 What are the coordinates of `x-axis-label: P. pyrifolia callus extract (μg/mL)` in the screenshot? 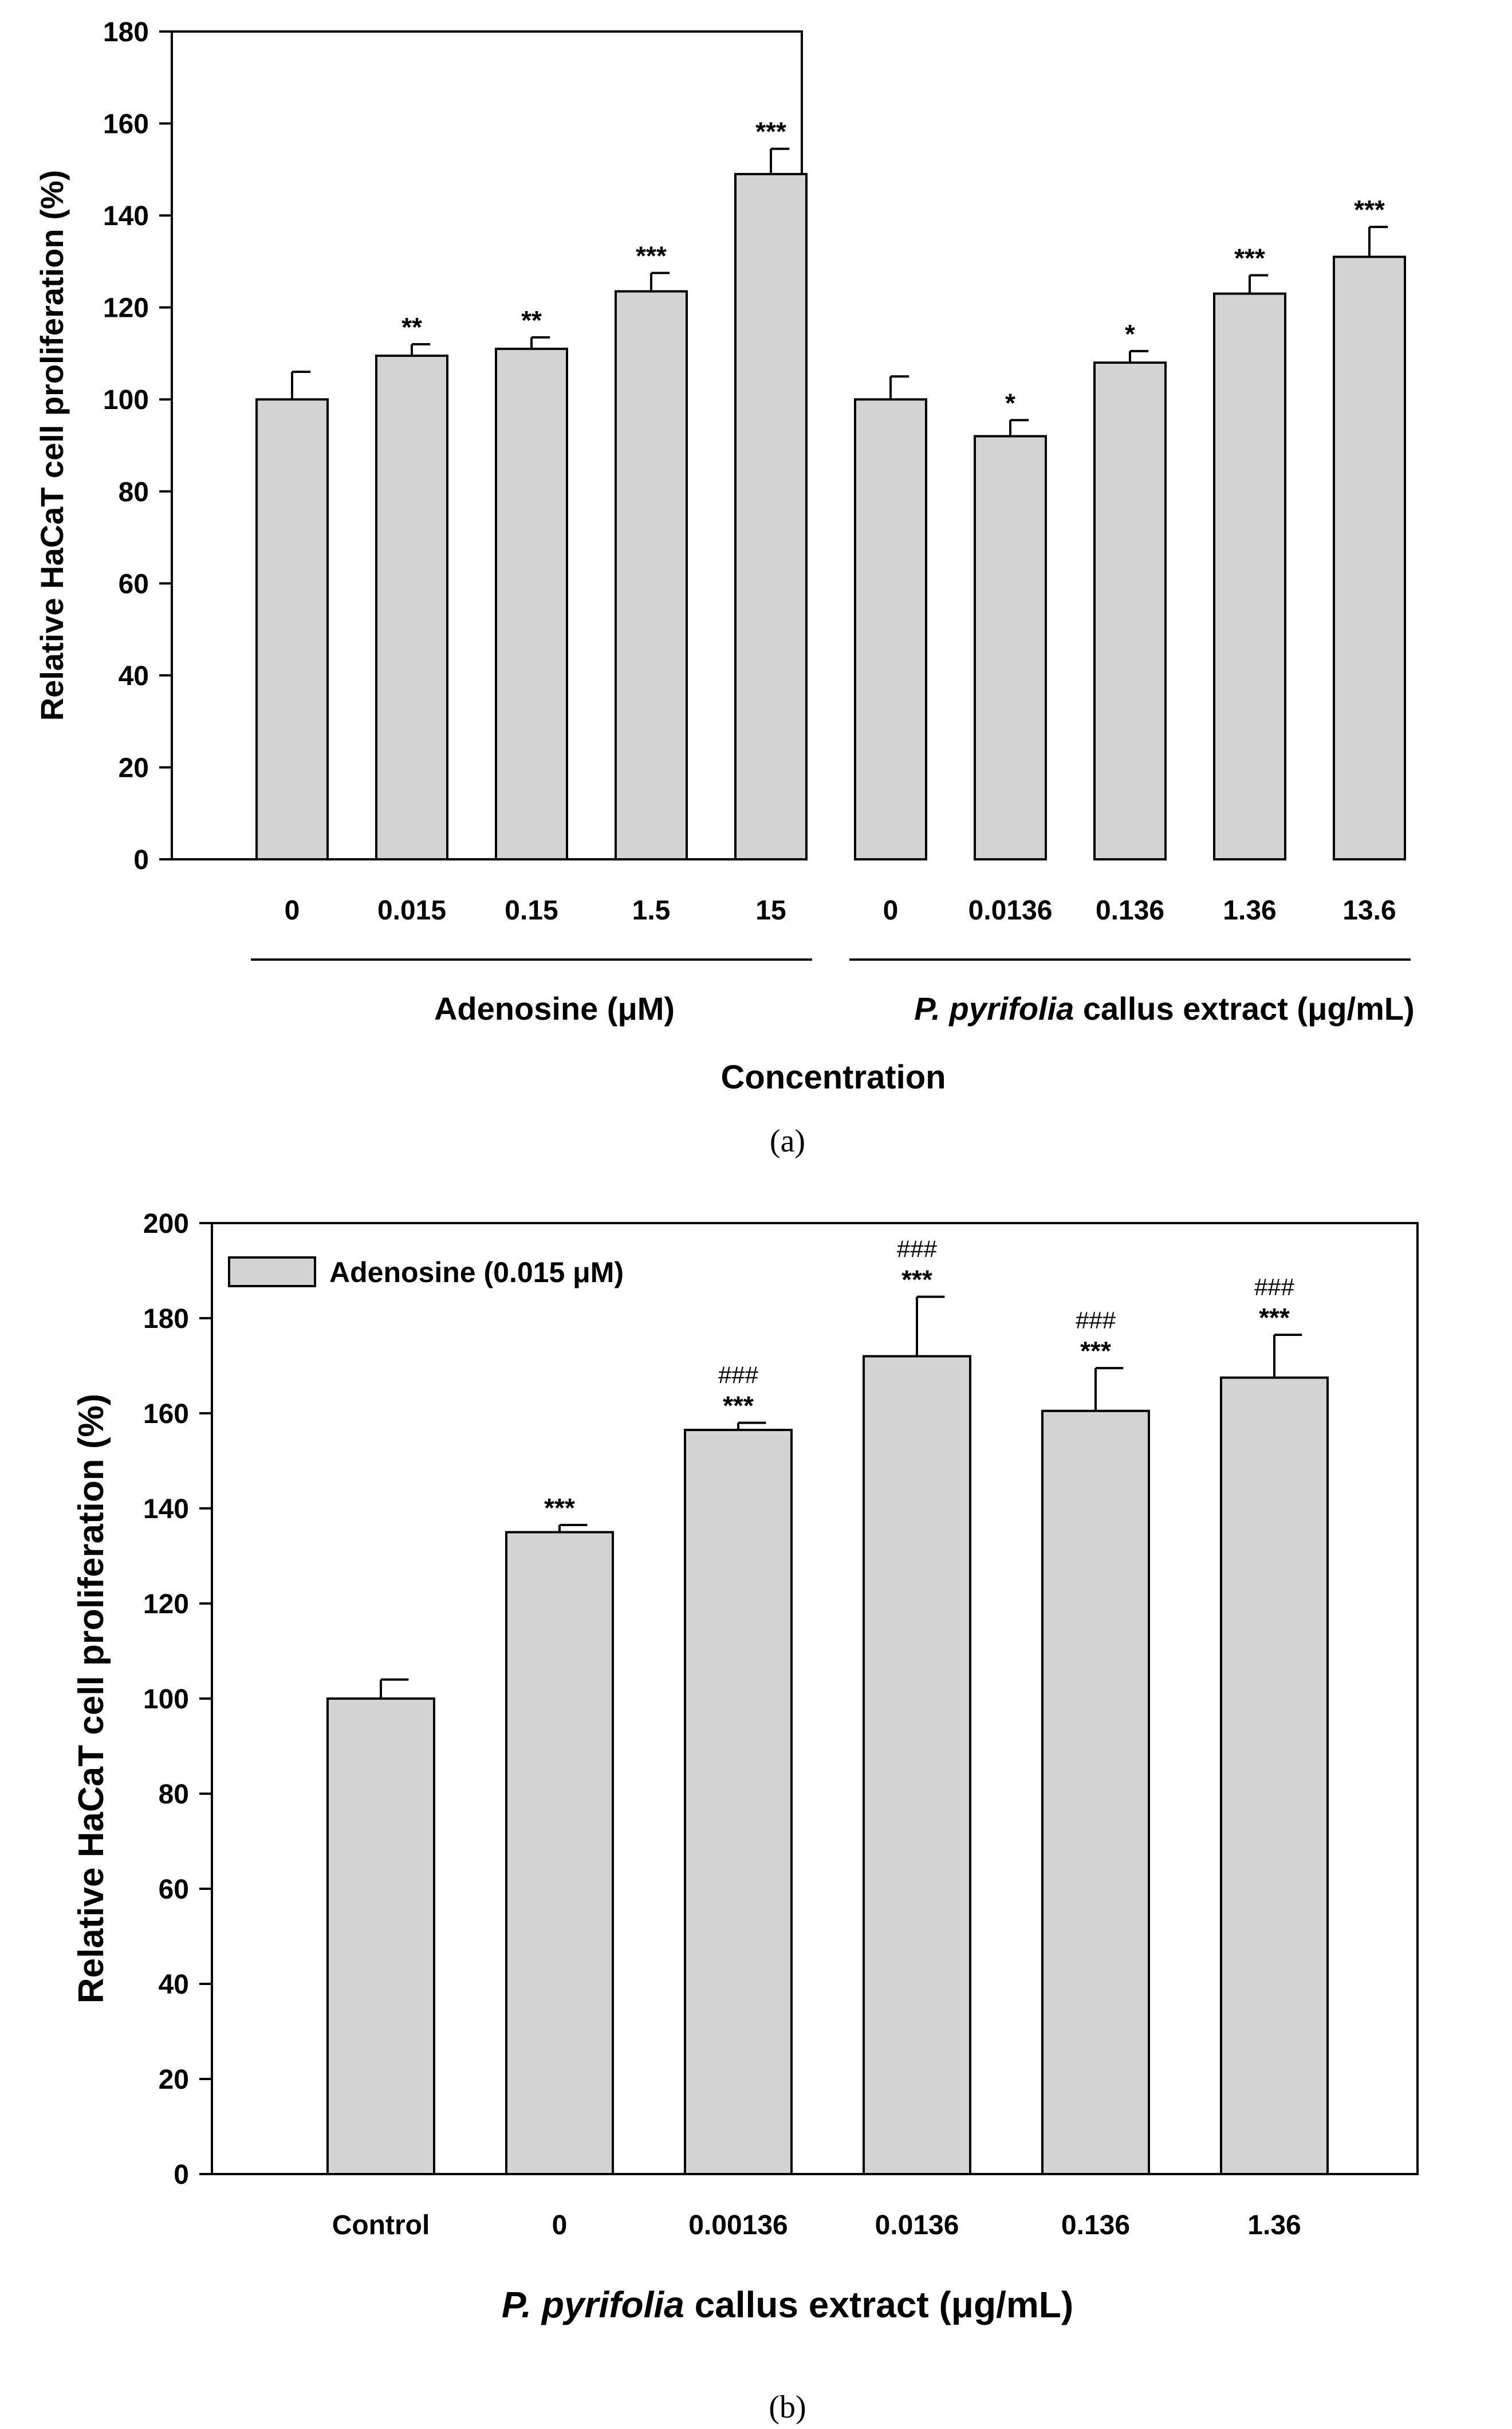 It's located at (787, 2305).